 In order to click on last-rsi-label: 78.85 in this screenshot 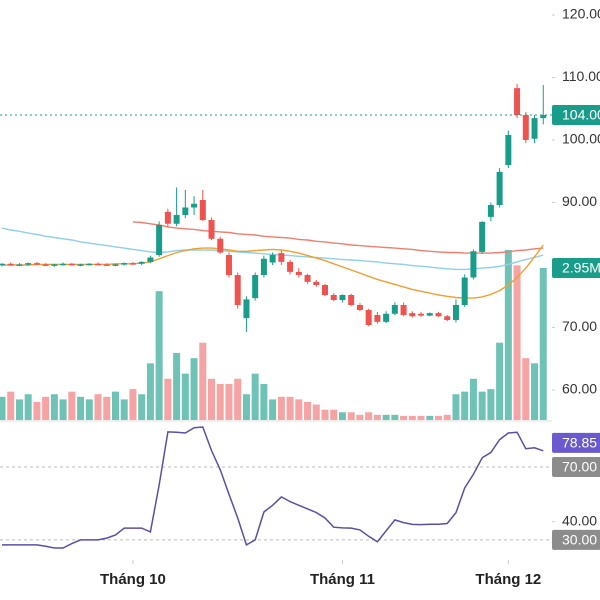, I will do `click(579, 443)`.